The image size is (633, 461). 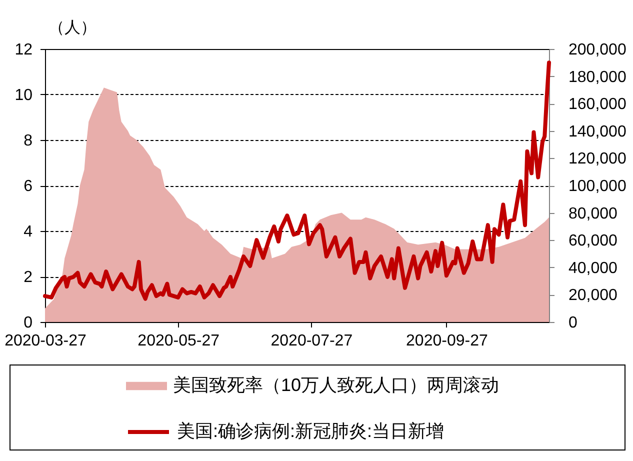 I want to click on y-tick-label: 10, so click(x=23, y=95).